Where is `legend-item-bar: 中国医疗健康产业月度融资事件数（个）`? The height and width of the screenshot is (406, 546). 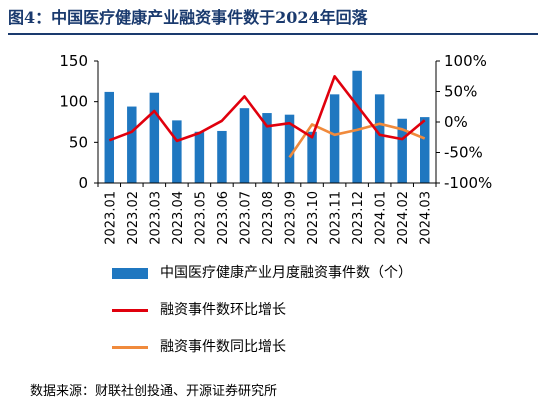 legend-item-bar: 中国医疗健康产业月度融资事件数（个） is located at coordinates (262, 273).